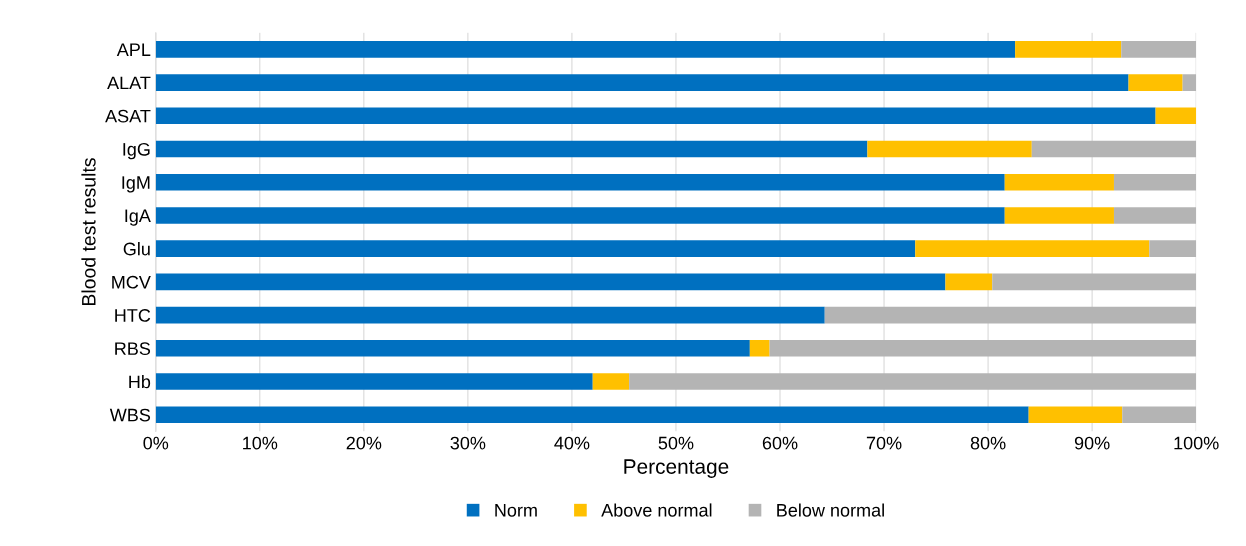 This screenshot has width=1246, height=546. What do you see at coordinates (884, 443) in the screenshot?
I see `x-tick-label: 70%` at bounding box center [884, 443].